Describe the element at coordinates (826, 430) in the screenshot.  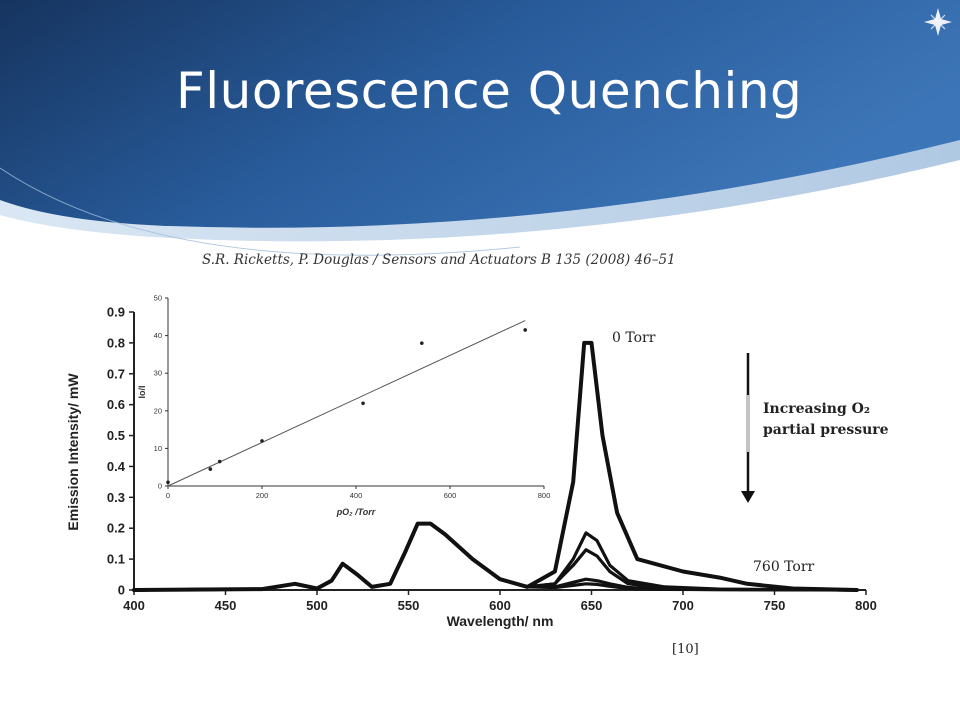
I see `arrow-label-line2: partial pressure` at that location.